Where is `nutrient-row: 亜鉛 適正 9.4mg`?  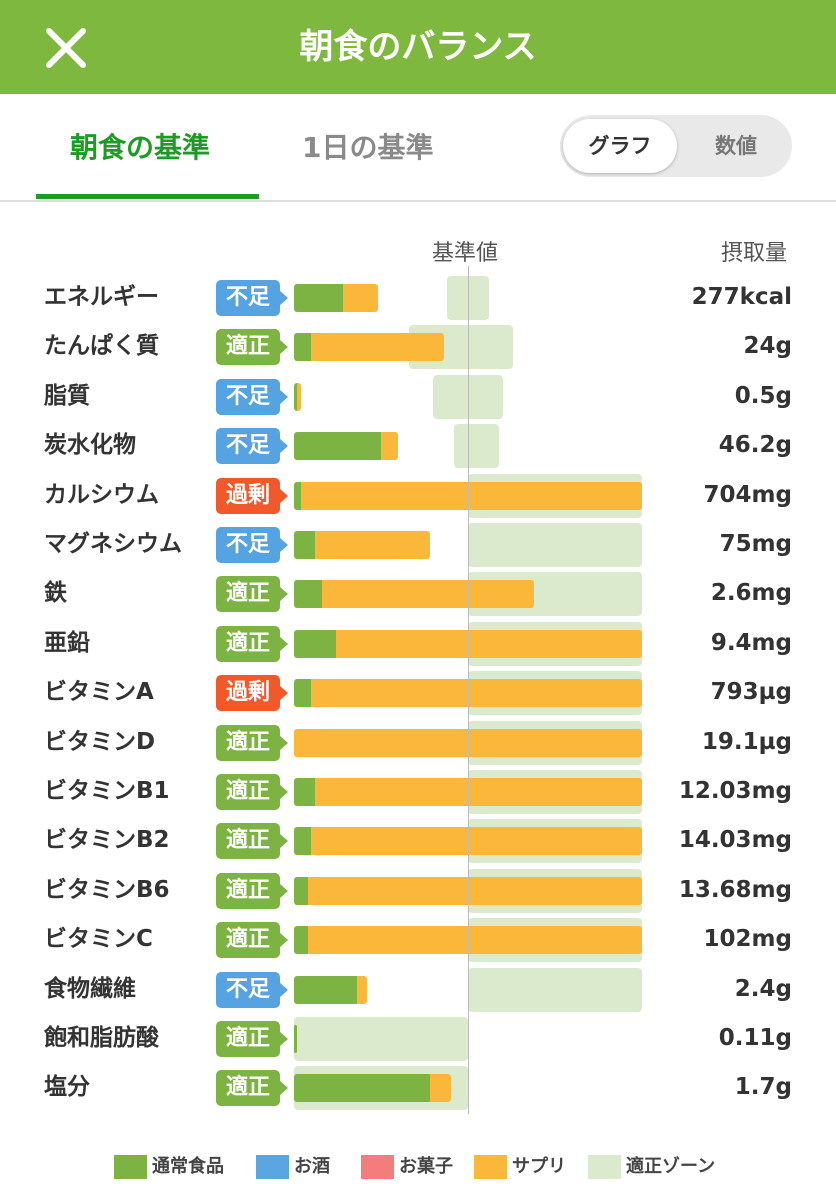 nutrient-row: 亜鉛 適正 9.4mg is located at coordinates (418, 644).